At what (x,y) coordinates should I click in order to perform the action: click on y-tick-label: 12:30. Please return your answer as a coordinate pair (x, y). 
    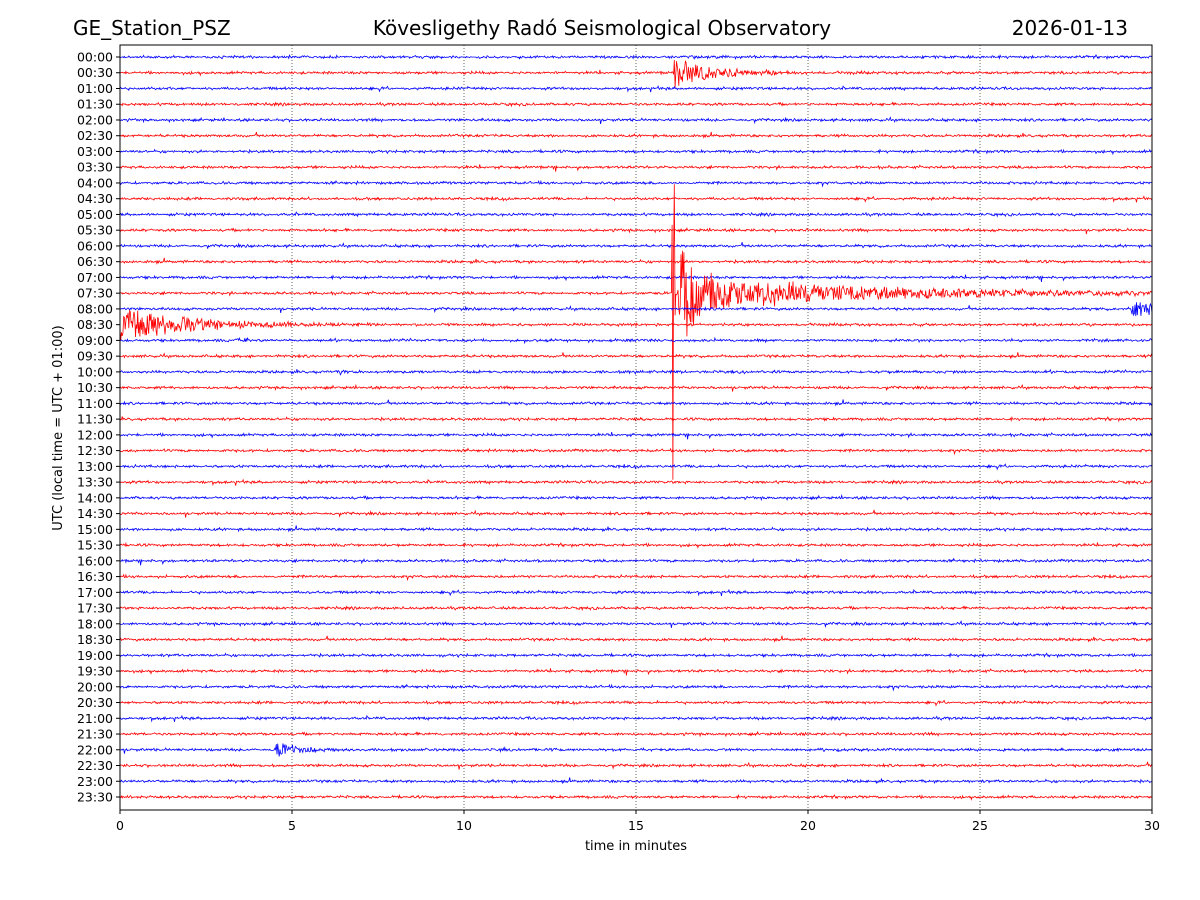
    Looking at the image, I should click on (95, 450).